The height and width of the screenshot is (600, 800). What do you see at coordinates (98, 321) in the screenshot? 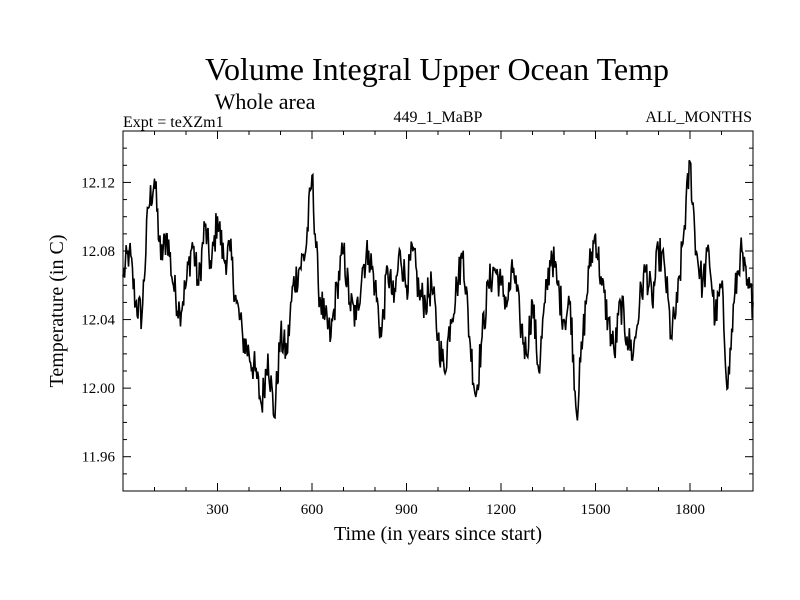
I see `y-tick-label: 12.04` at bounding box center [98, 321].